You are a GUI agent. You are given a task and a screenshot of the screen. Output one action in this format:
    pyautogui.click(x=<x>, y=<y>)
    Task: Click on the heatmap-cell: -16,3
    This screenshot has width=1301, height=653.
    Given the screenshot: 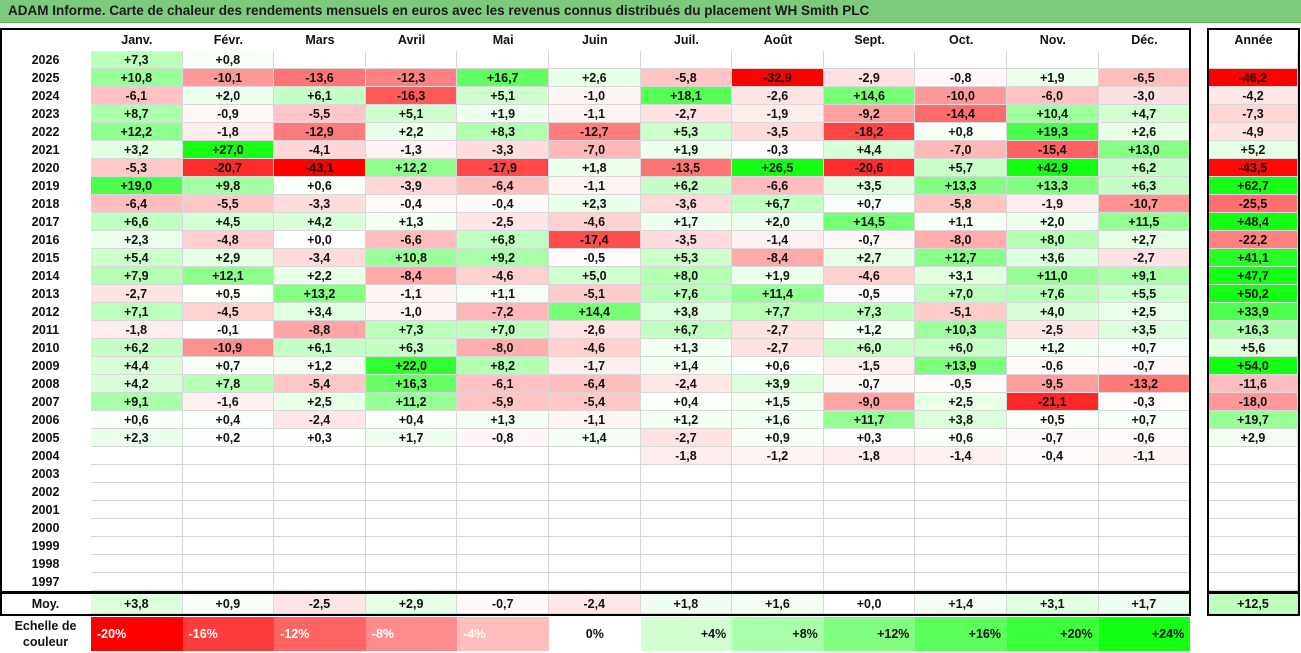 What is the action you would take?
    pyautogui.click(x=411, y=96)
    